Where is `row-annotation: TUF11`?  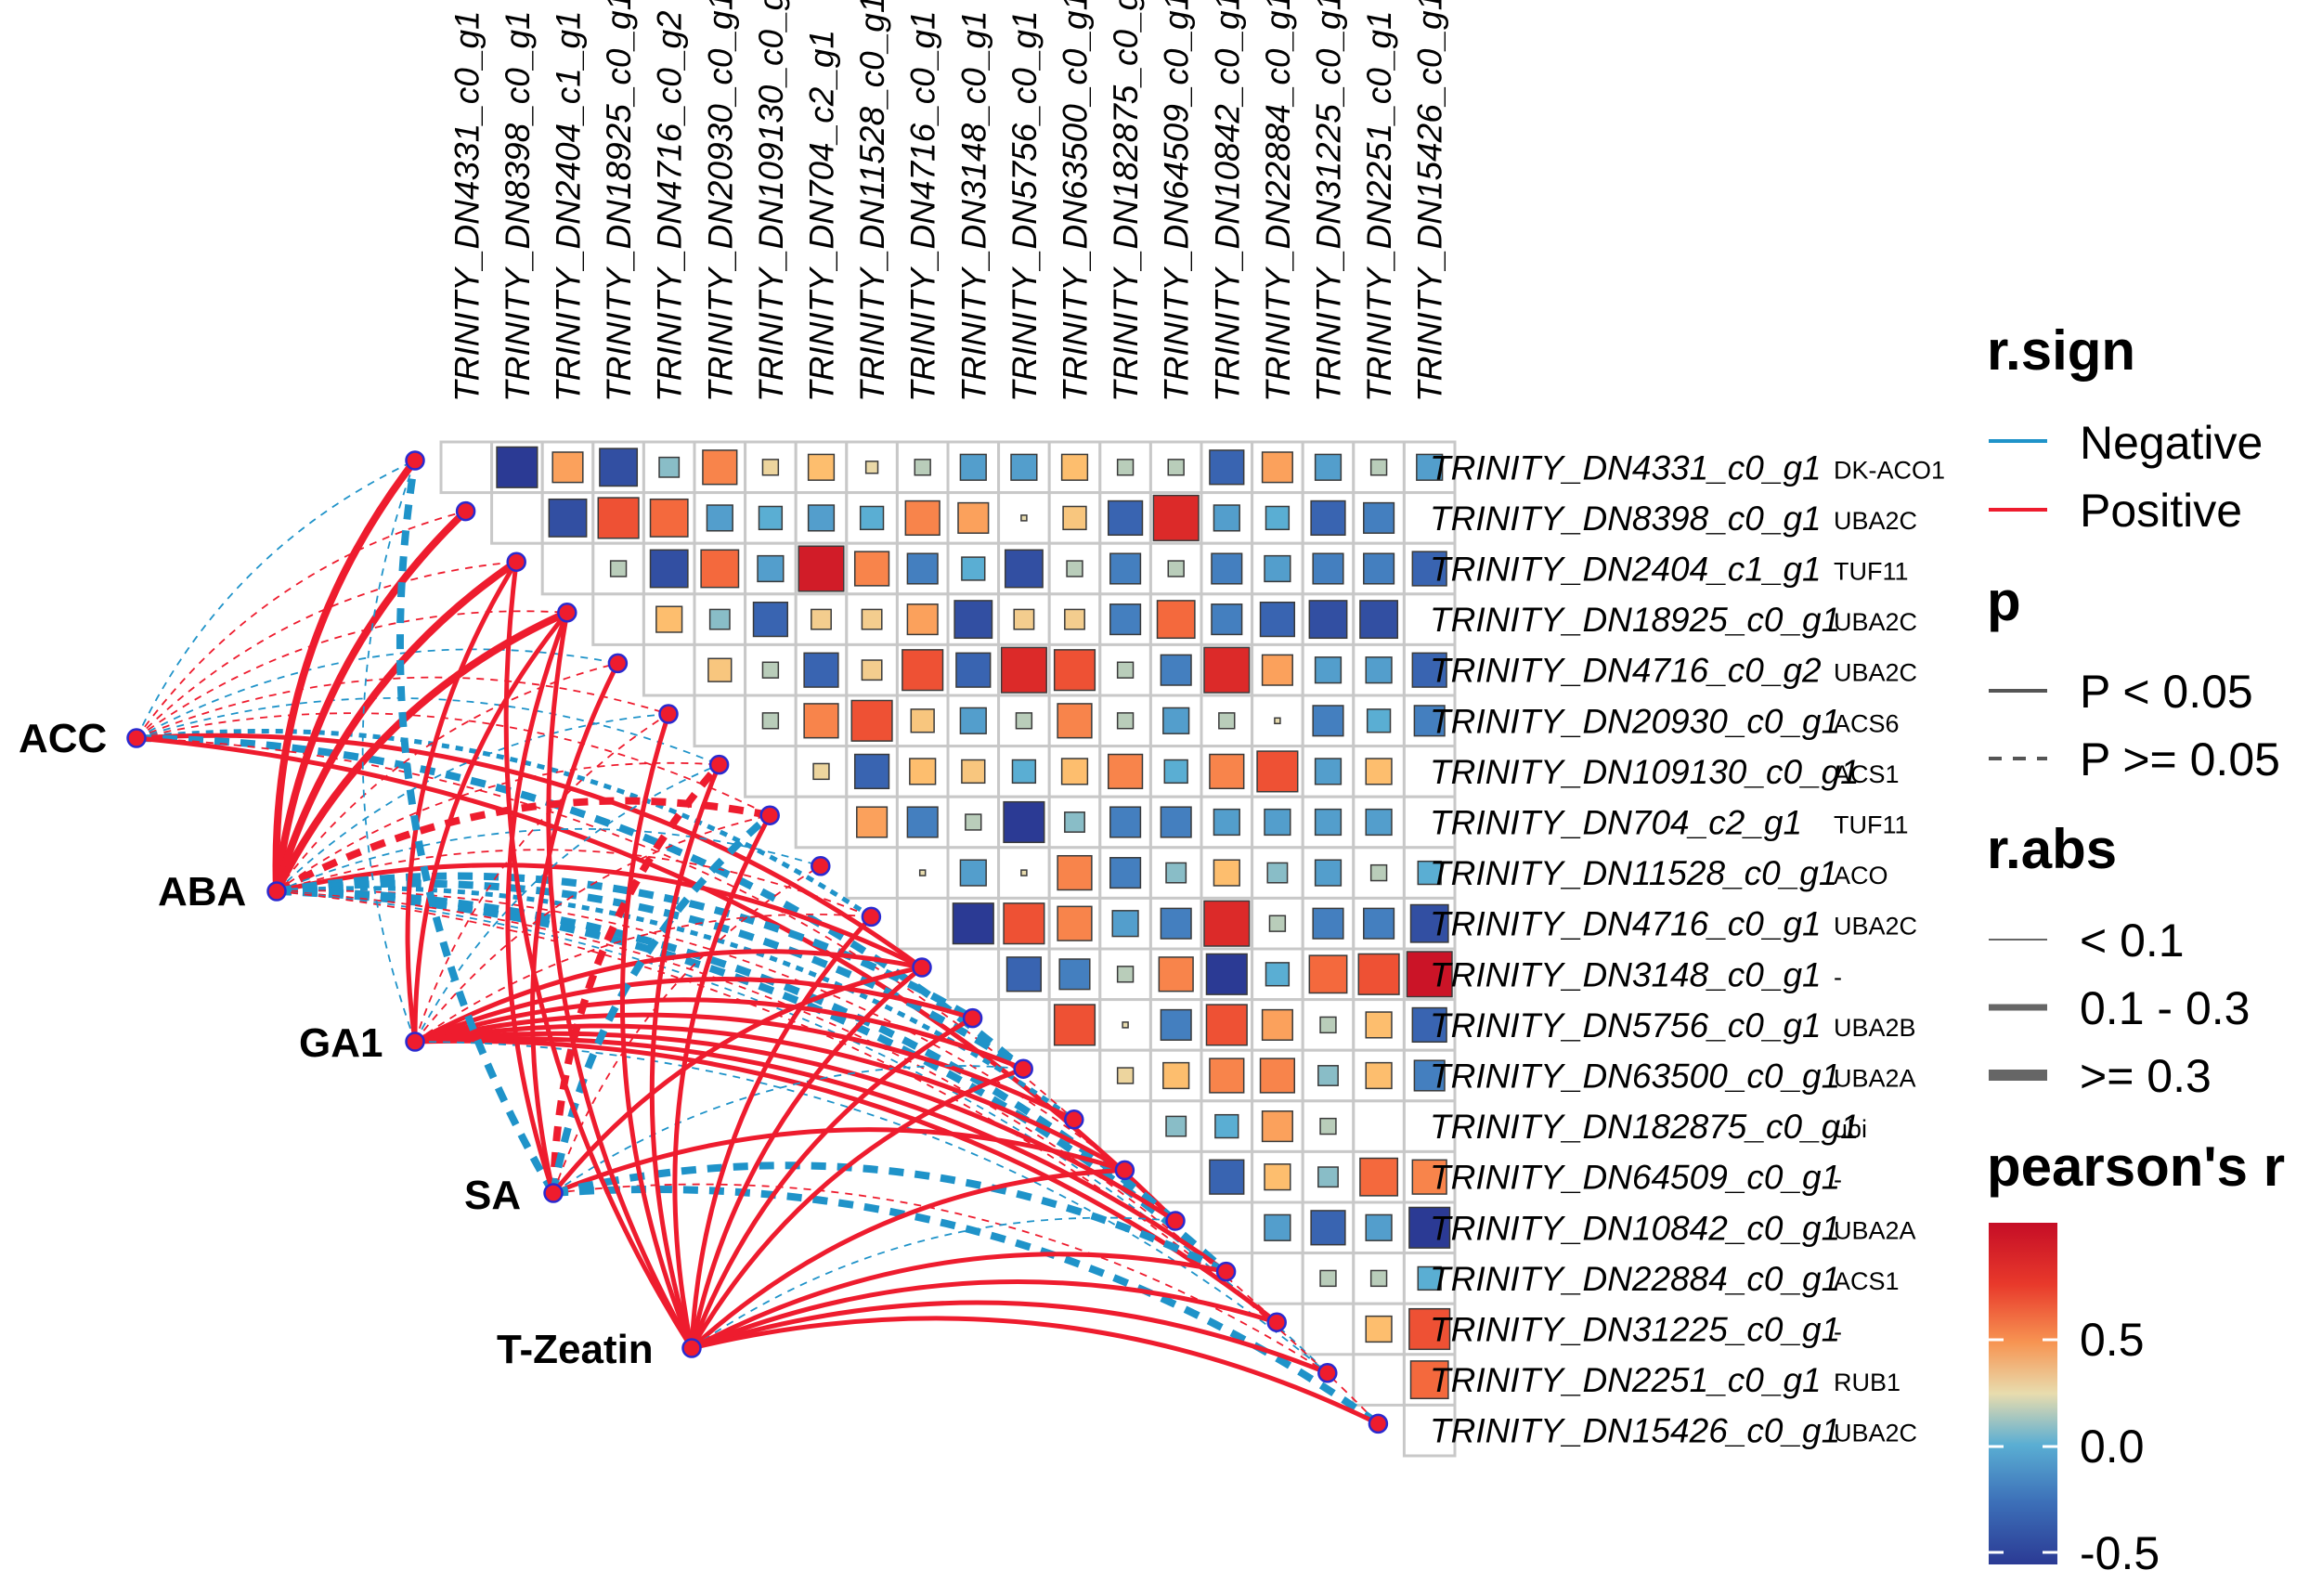
row-annotation: TUF11 is located at coordinates (1871, 825).